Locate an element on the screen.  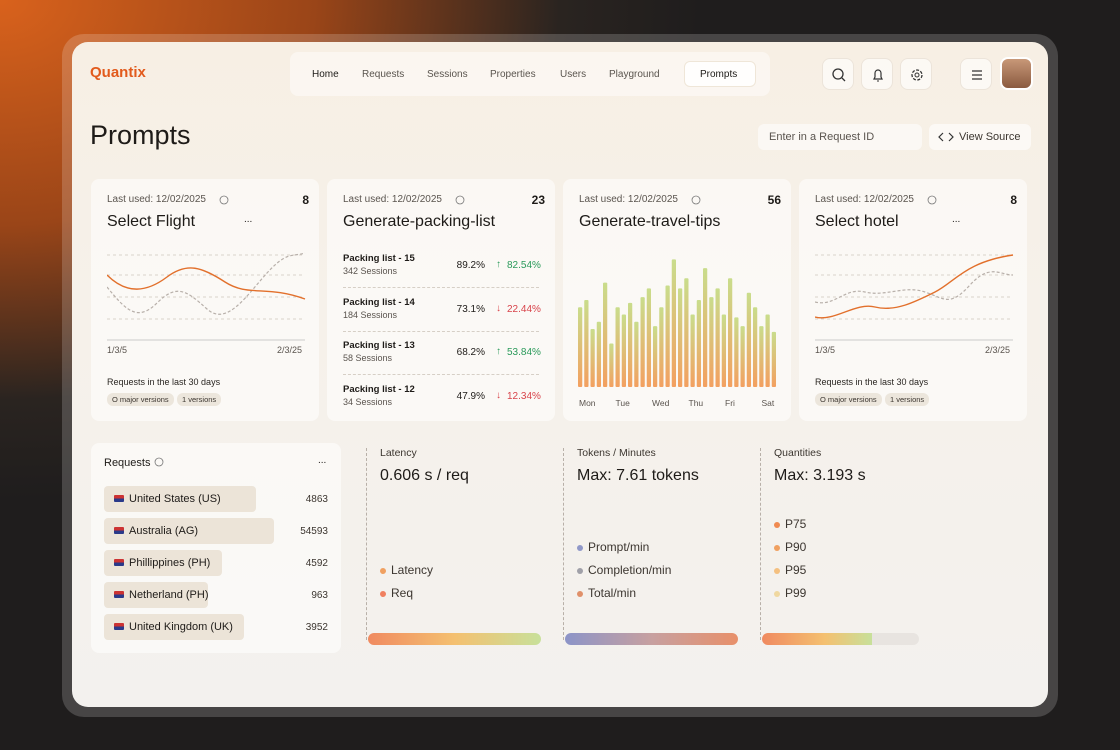
row-divider is located at coordinates (441, 331).